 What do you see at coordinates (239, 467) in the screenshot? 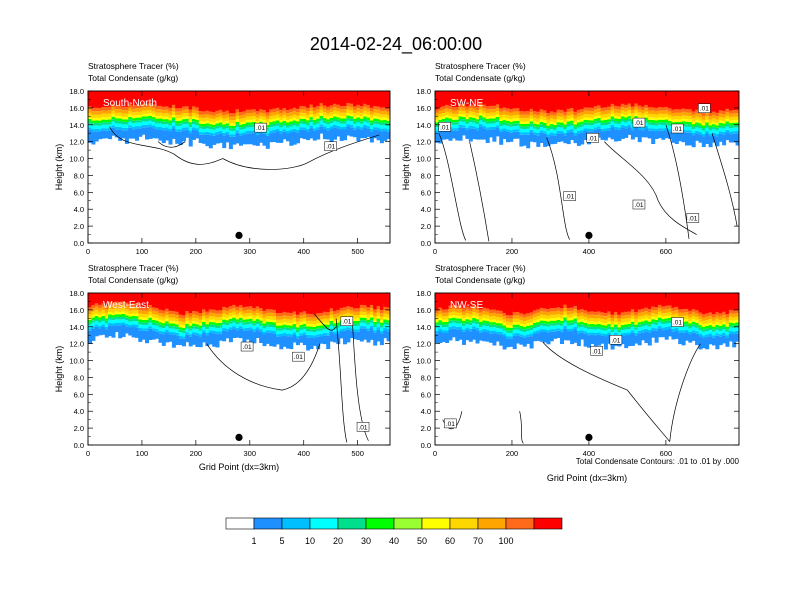
I see `x-axis-label: Grid Point (dx=3km)` at bounding box center [239, 467].